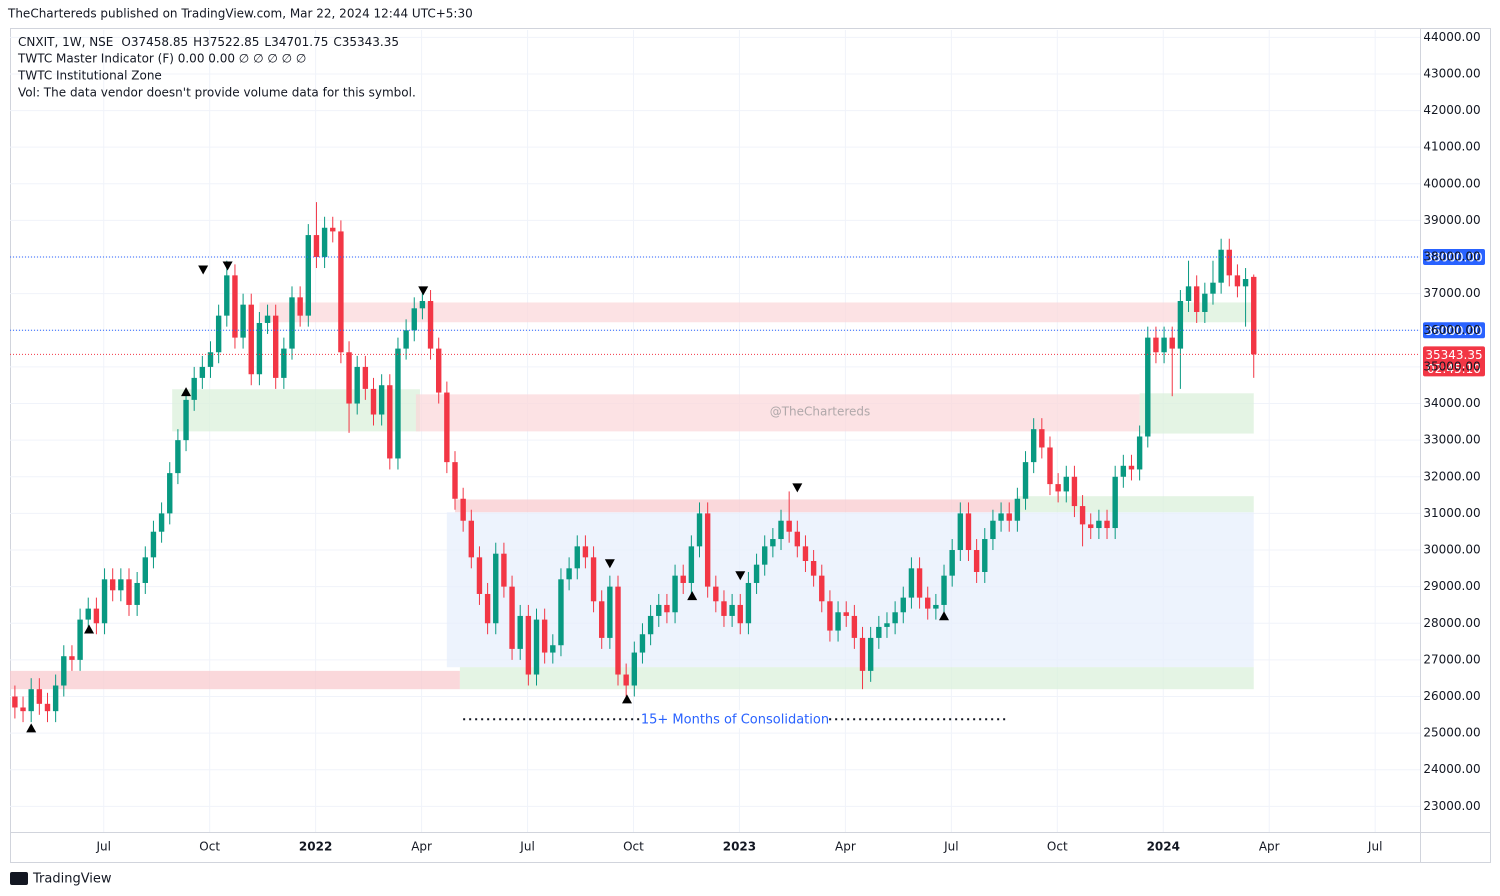 Image resolution: width=1500 pixels, height=896 pixels. What do you see at coordinates (1451, 37) in the screenshot?
I see `y-tick-label: 44000.00` at bounding box center [1451, 37].